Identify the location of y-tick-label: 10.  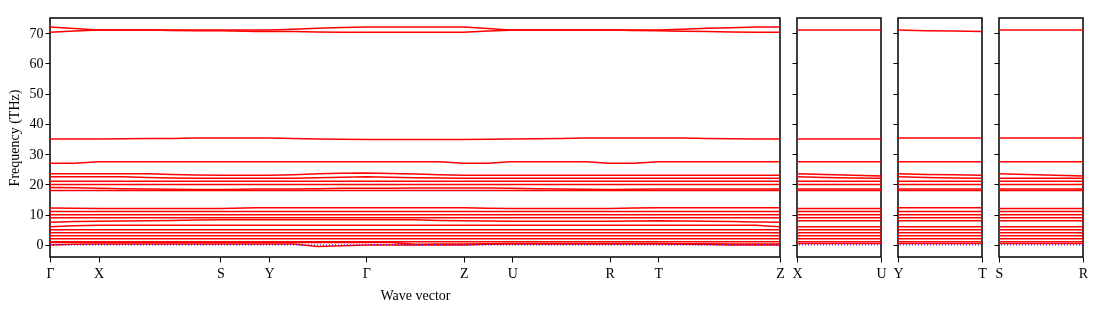
(36, 215).